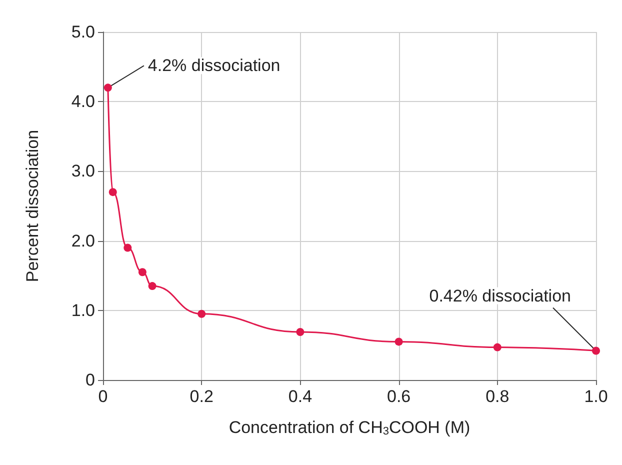  What do you see at coordinates (83, 32) in the screenshot?
I see `y-tick-label: 5.0` at bounding box center [83, 32].